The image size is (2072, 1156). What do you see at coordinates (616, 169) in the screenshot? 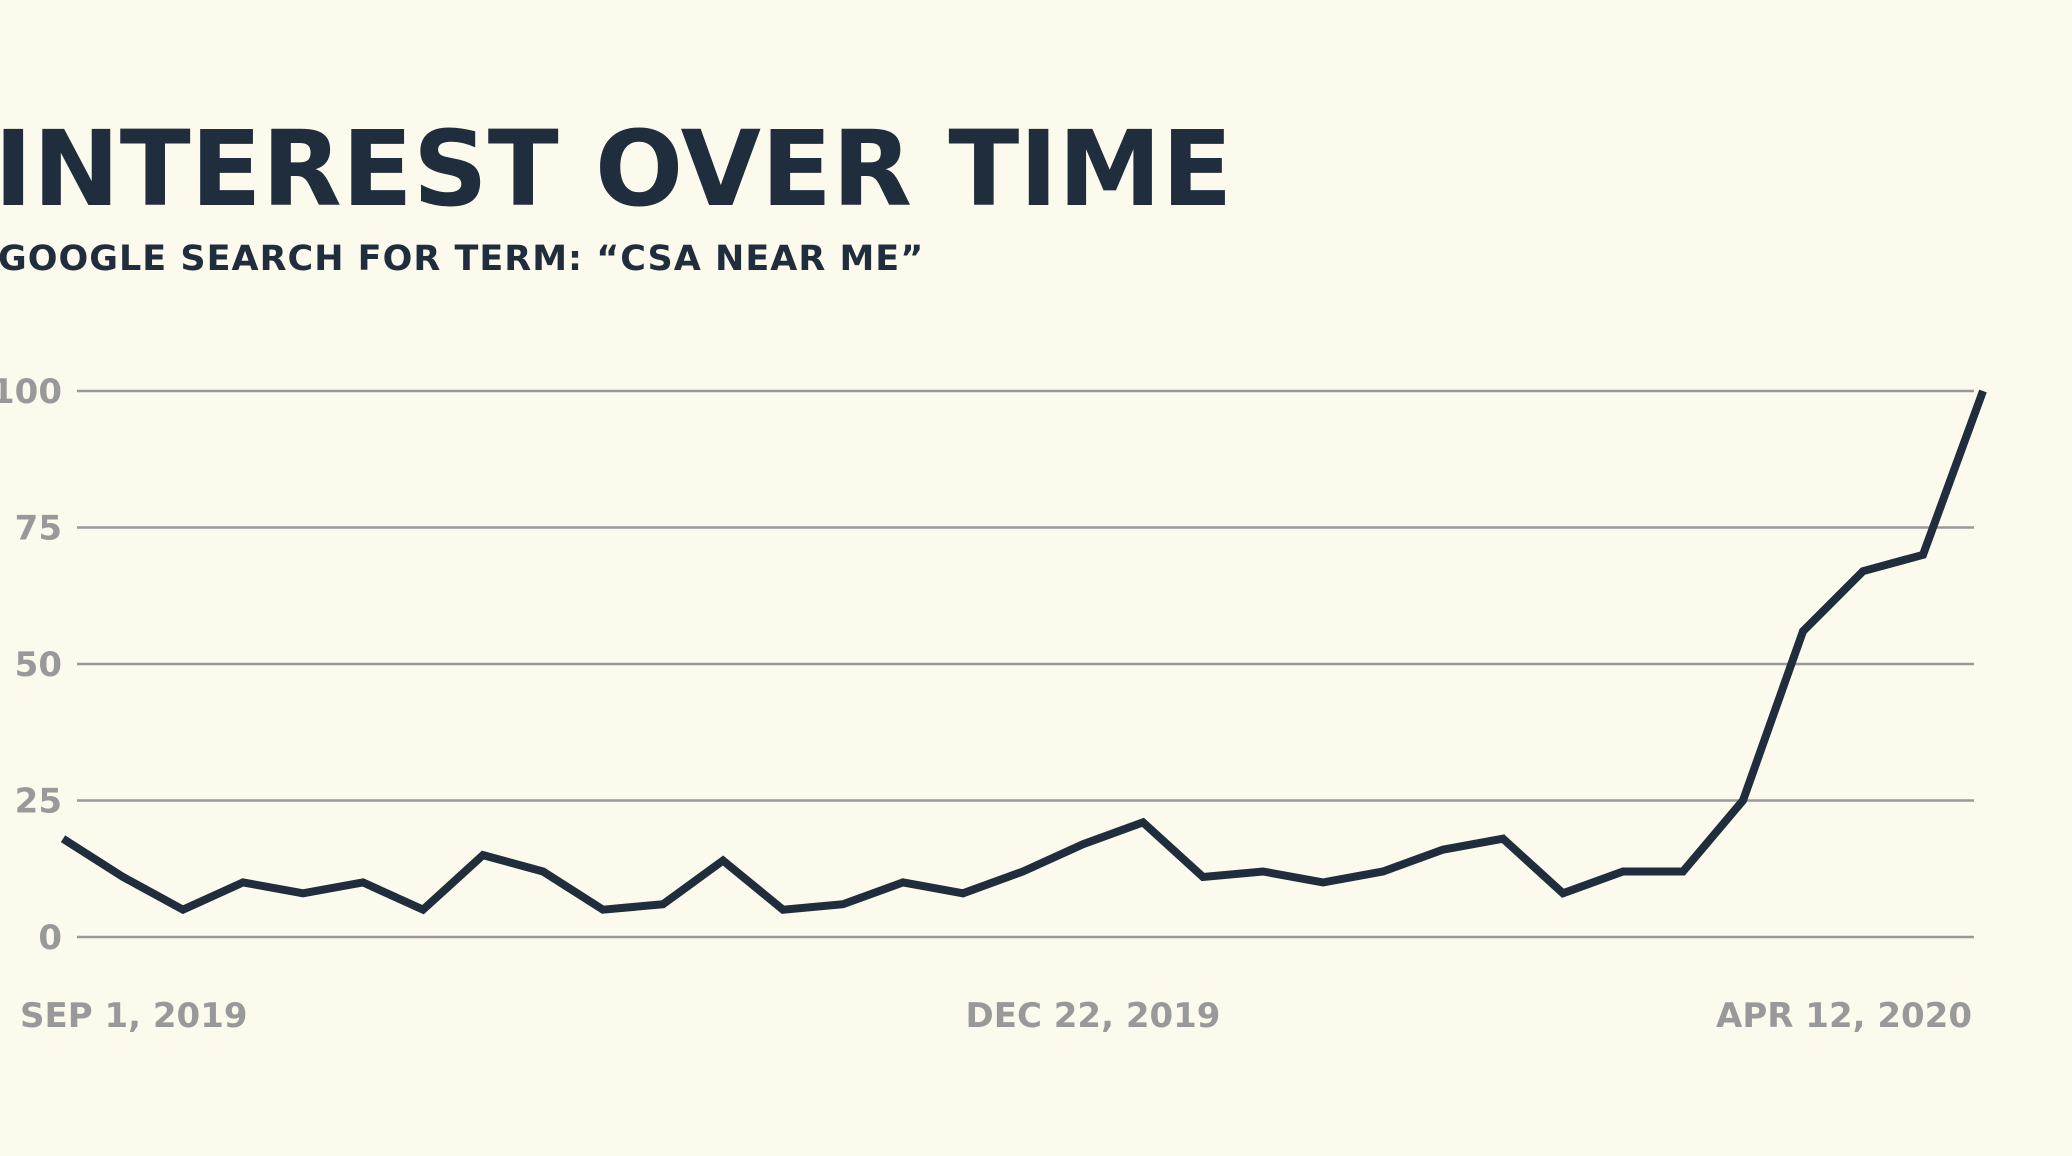
I see `chart-title: INTEREST OVER TIME` at bounding box center [616, 169].